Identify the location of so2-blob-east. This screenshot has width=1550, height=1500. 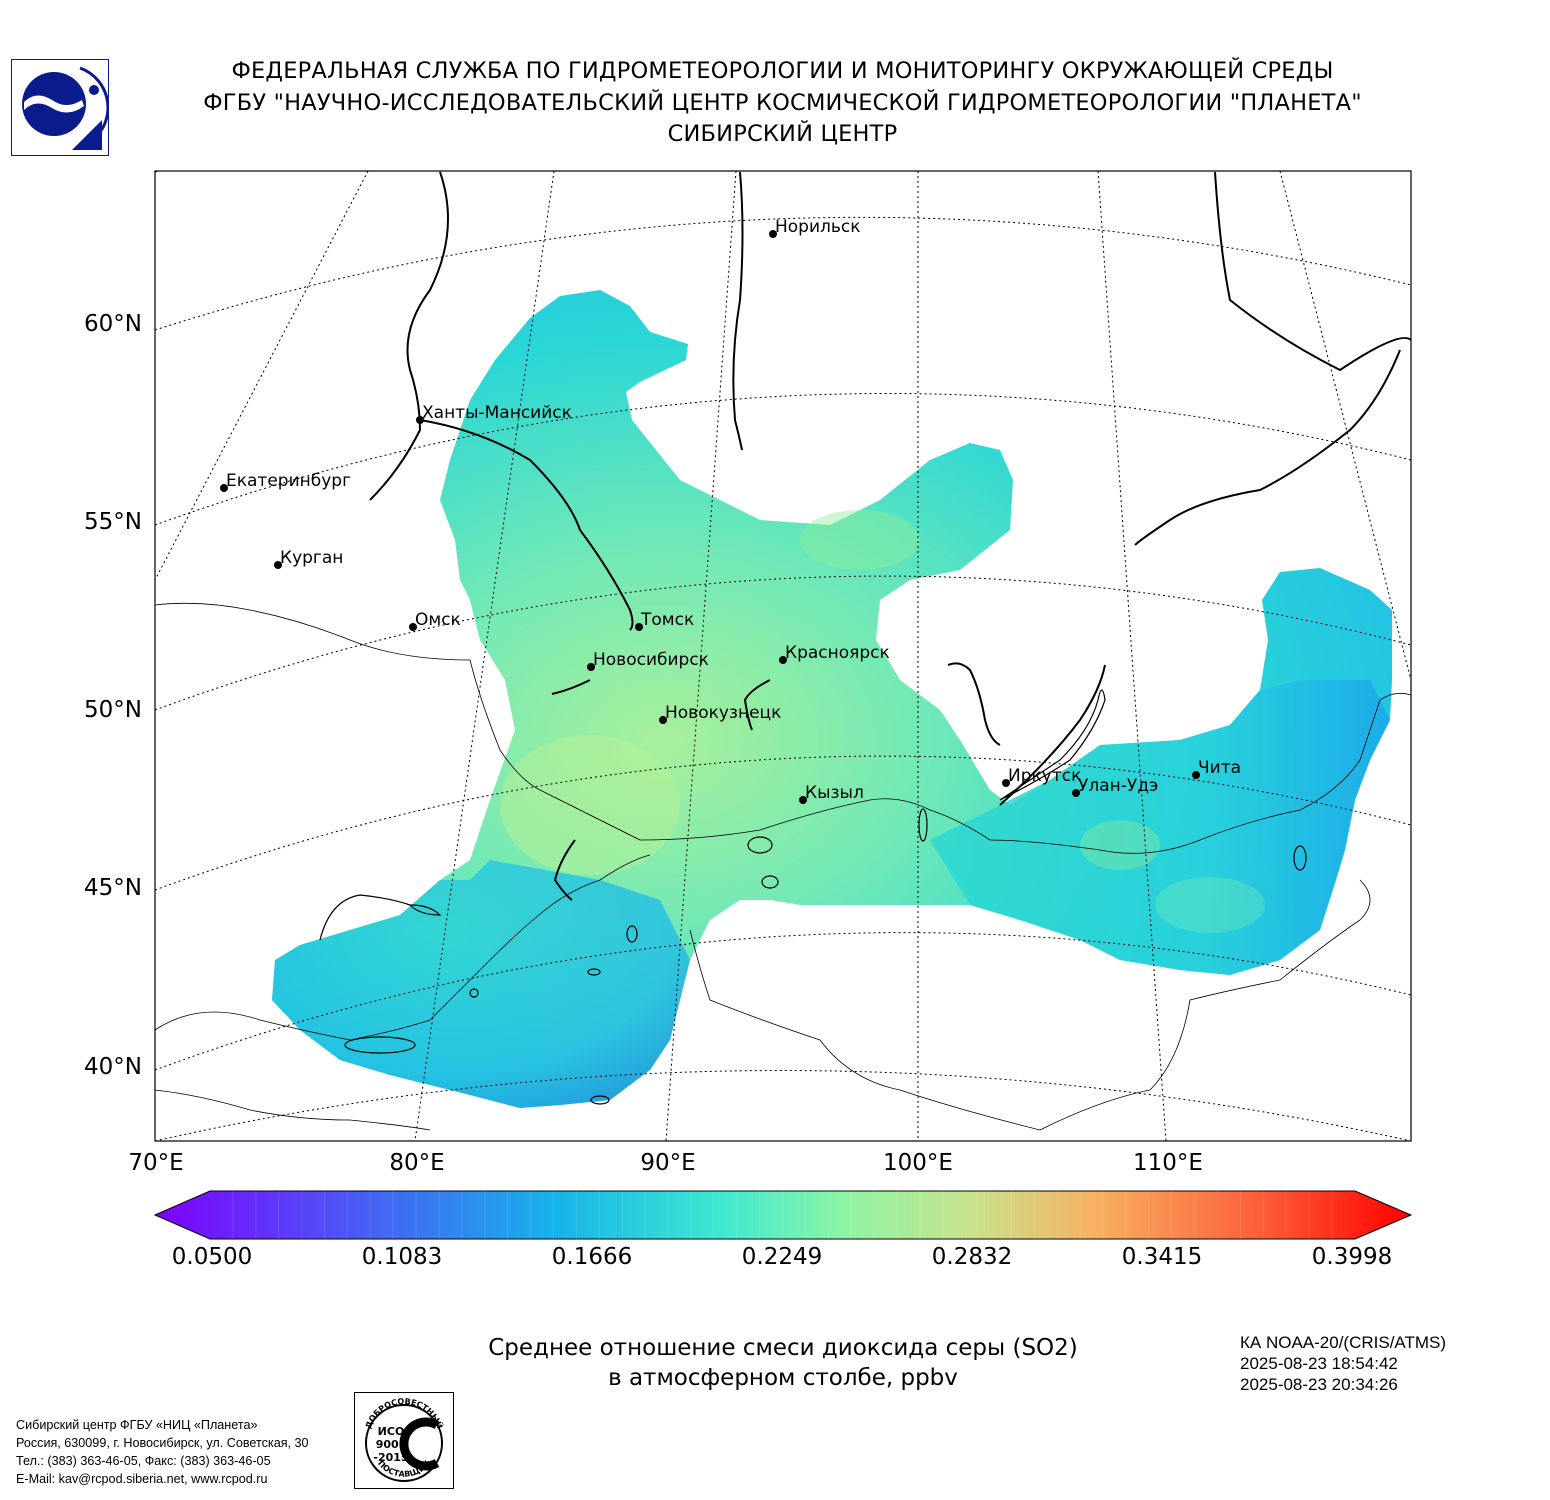
(1120, 845).